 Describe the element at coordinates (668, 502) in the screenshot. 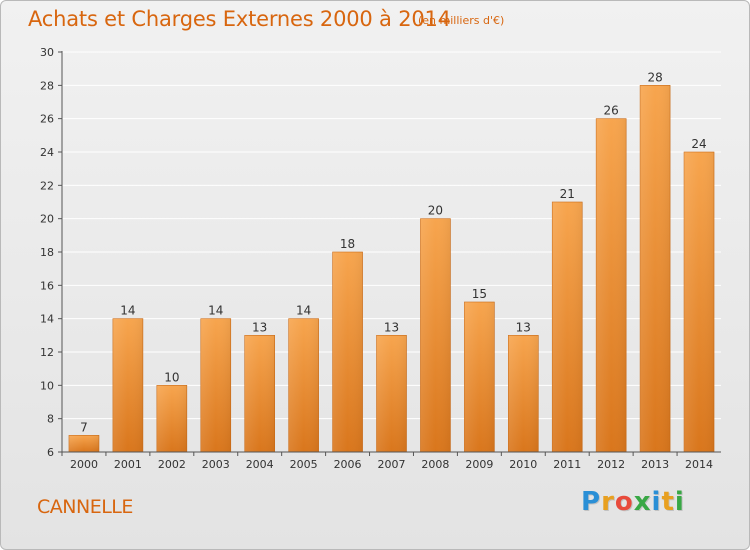

I see `logo-letter: t` at that location.